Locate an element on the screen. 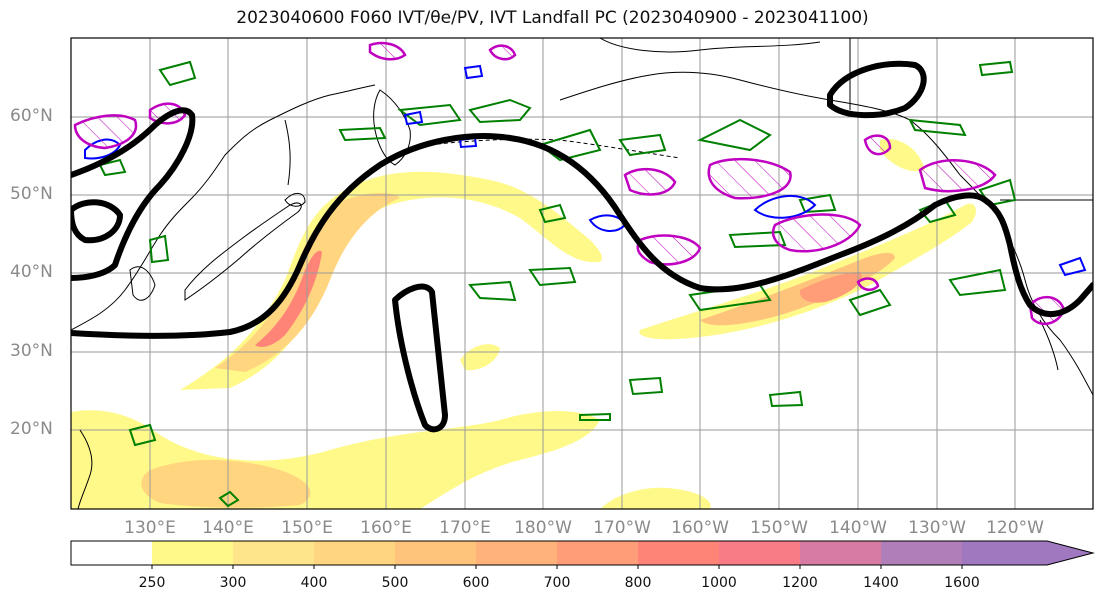 The width and height of the screenshot is (1105, 603). lon-label: 160°W is located at coordinates (700, 528).